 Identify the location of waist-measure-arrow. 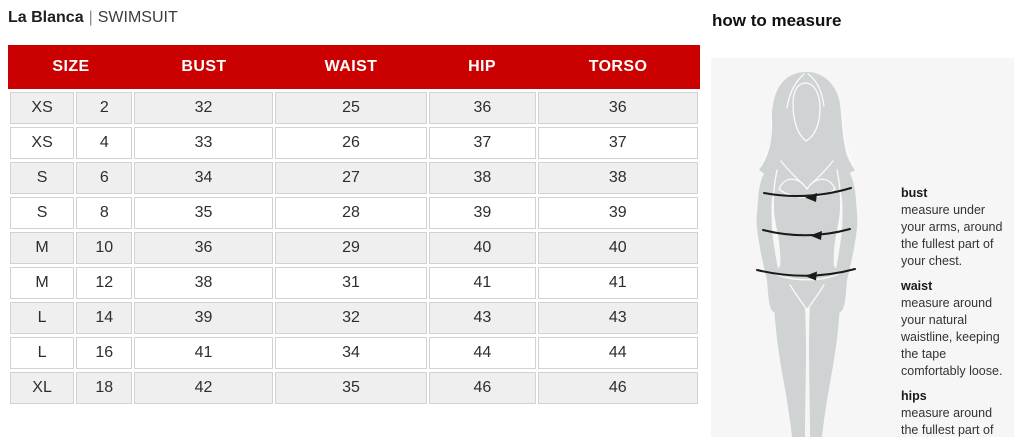
(806, 232).